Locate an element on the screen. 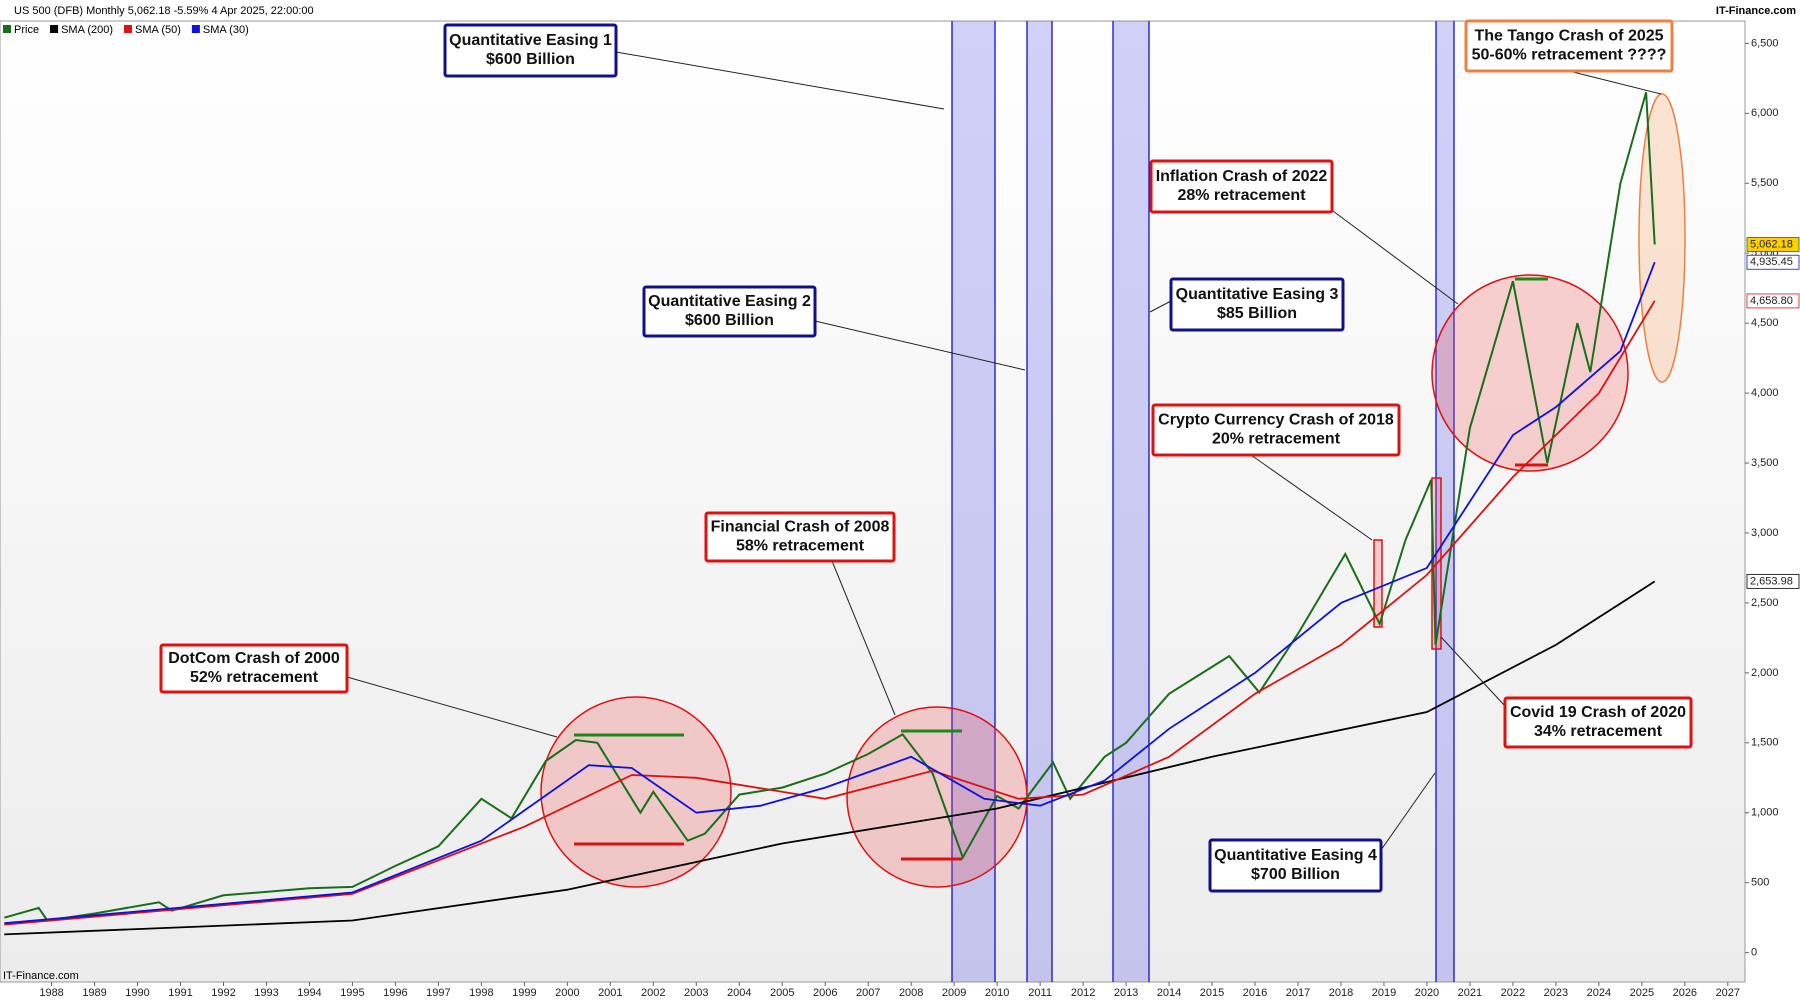 The image size is (1800, 1000). x-tick-label: 2026 is located at coordinates (1685, 993).